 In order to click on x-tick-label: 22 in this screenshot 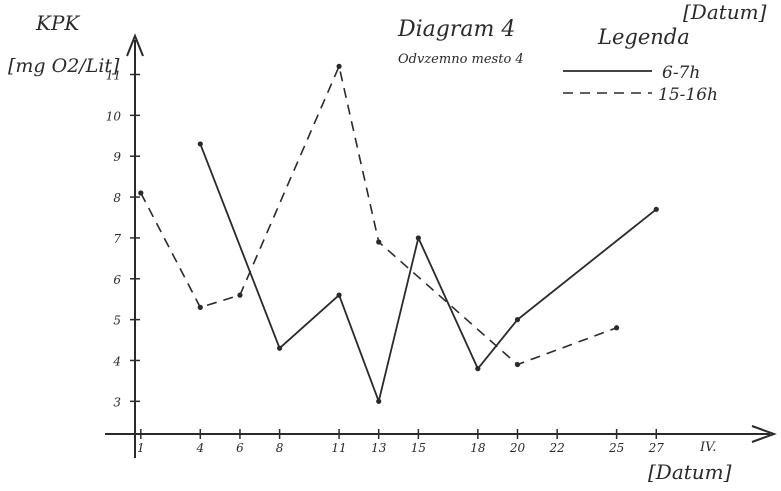, I will do `click(556, 448)`.